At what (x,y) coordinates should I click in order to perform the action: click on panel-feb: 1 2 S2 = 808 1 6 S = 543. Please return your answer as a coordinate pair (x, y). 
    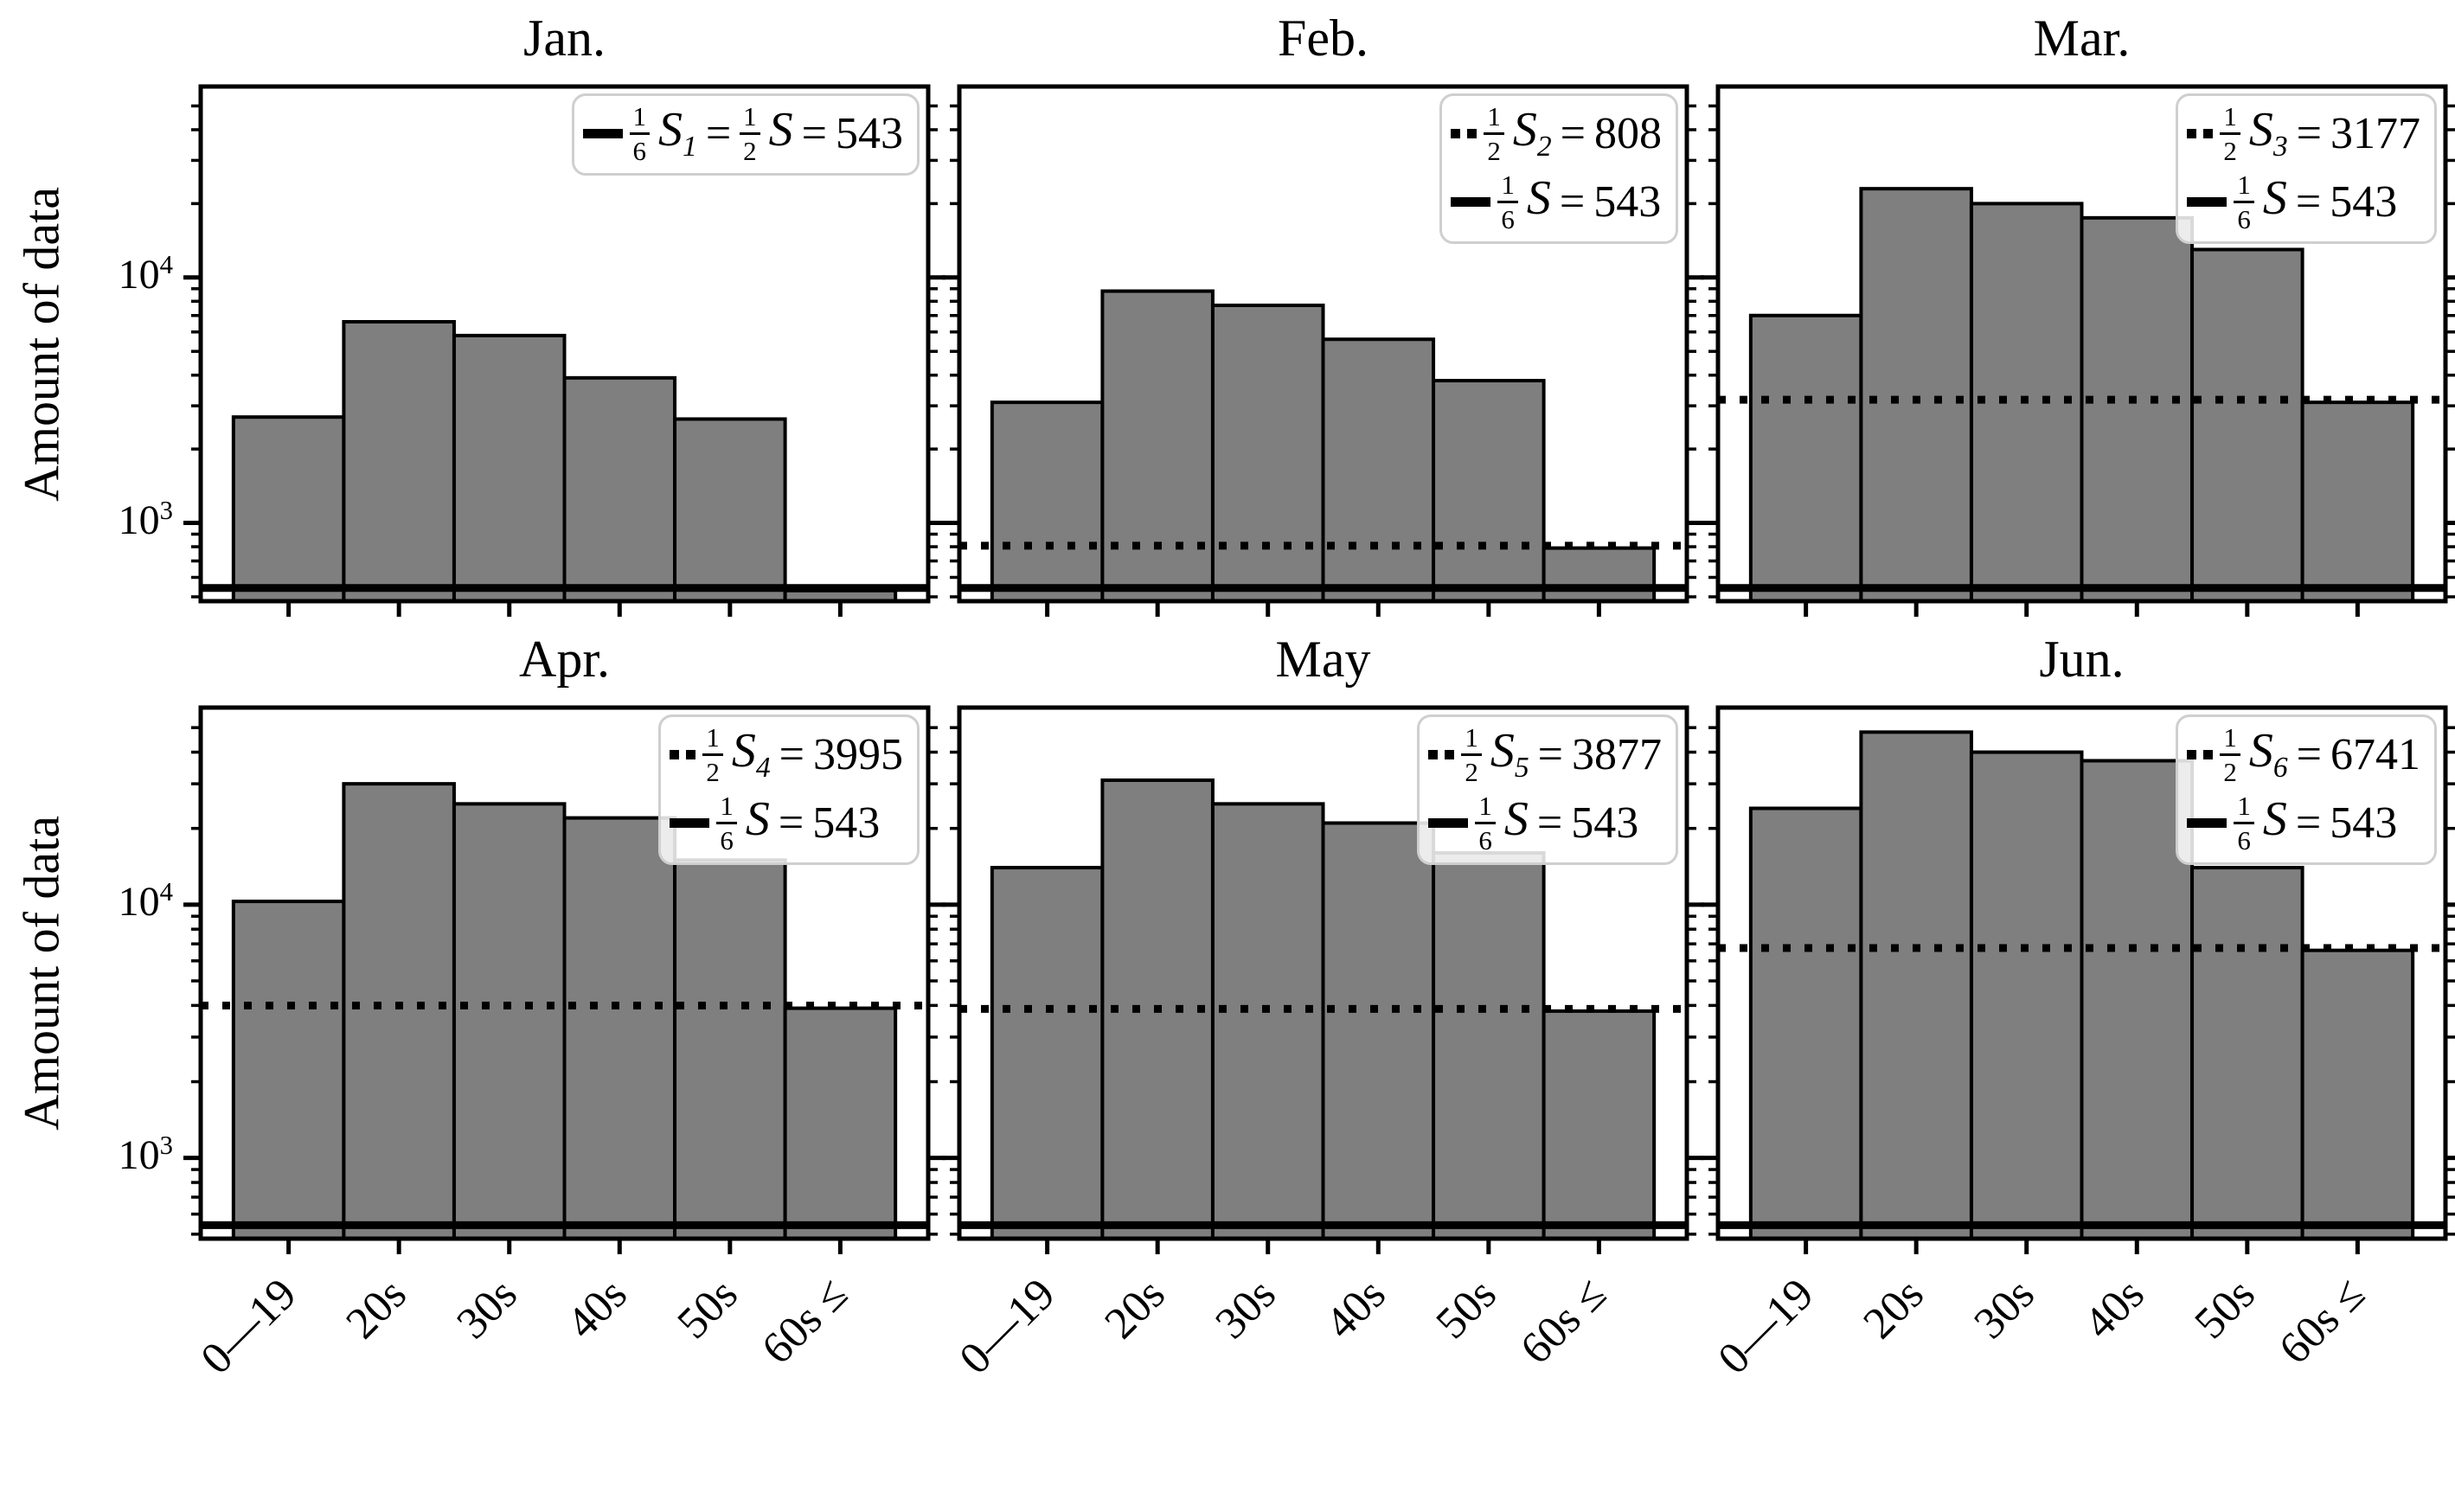
    Looking at the image, I should click on (1323, 350).